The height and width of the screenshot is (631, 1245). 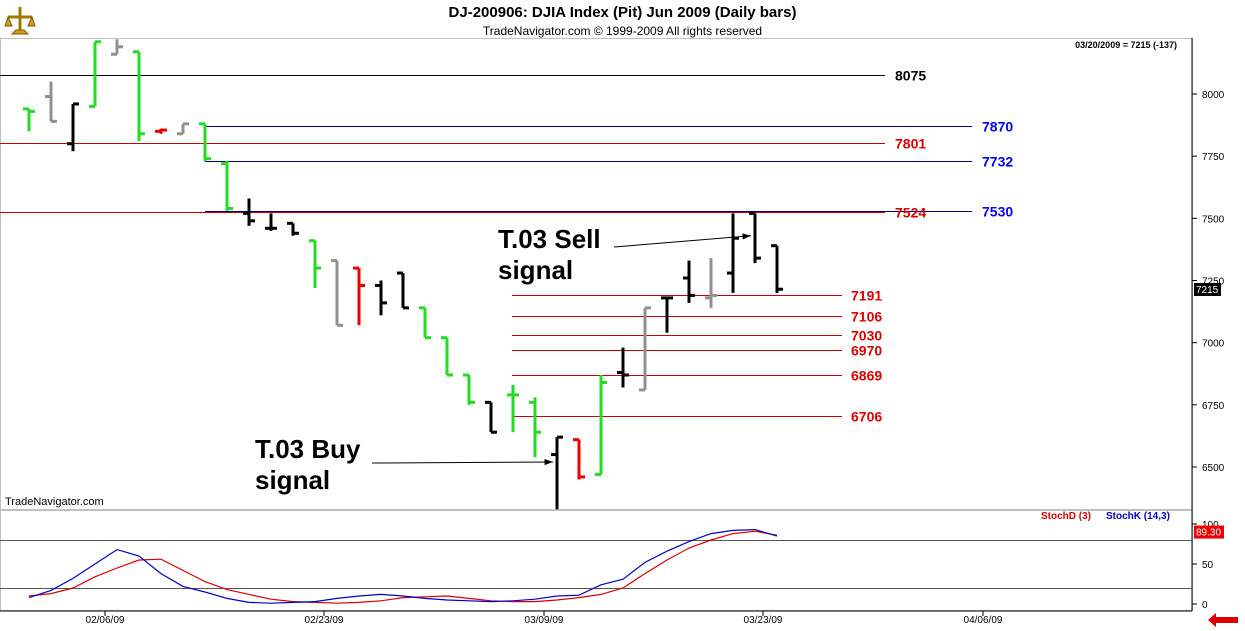 I want to click on stoch-y-tick-label: 0, so click(x=1205, y=605).